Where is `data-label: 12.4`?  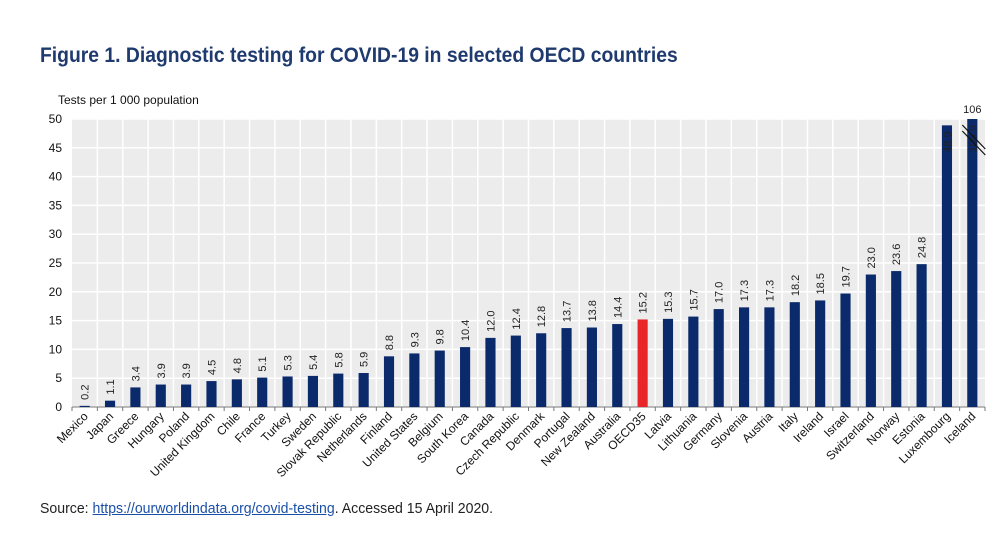 data-label: 12.4 is located at coordinates (517, 318).